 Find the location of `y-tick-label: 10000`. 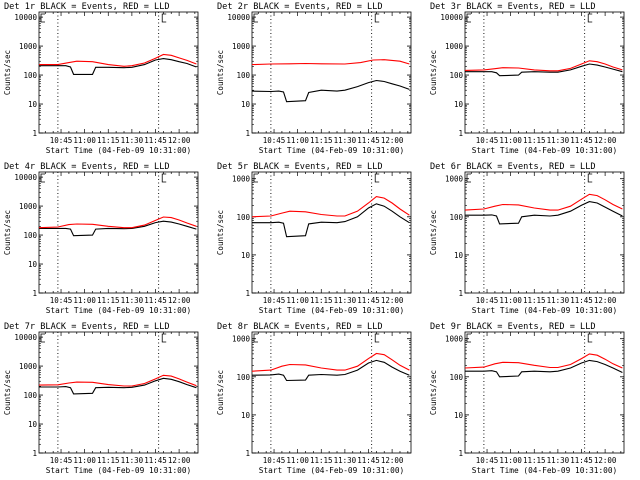

y-tick-label: 10000 is located at coordinates (25, 177).